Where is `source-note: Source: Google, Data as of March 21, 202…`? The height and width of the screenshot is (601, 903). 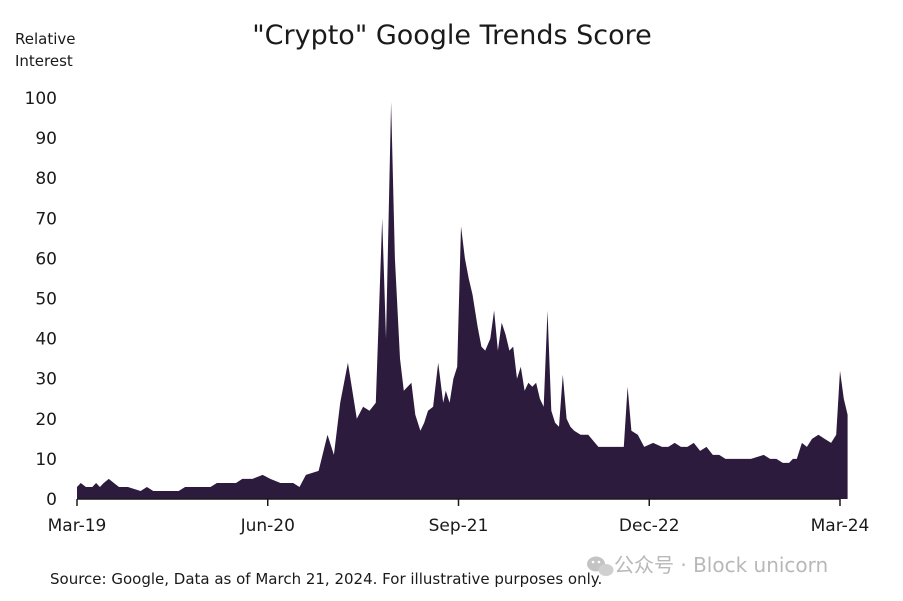
source-note: Source: Google, Data as of March 21, 202… is located at coordinates (326, 579).